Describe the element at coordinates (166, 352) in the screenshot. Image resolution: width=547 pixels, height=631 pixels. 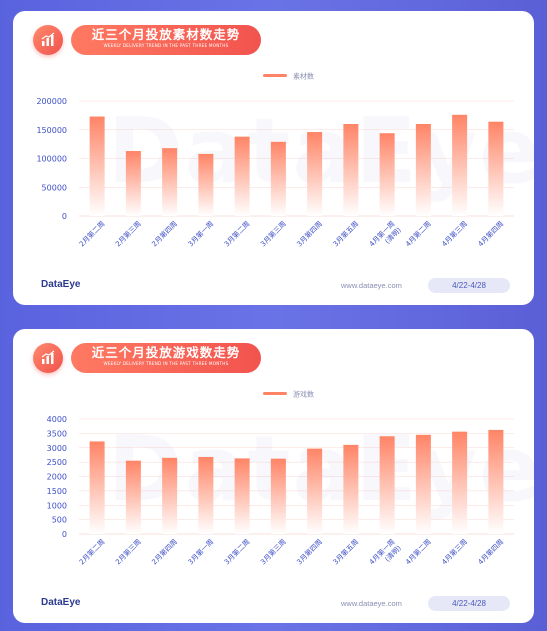
I see `chart-title: 近三个月投放游戏数走势` at that location.